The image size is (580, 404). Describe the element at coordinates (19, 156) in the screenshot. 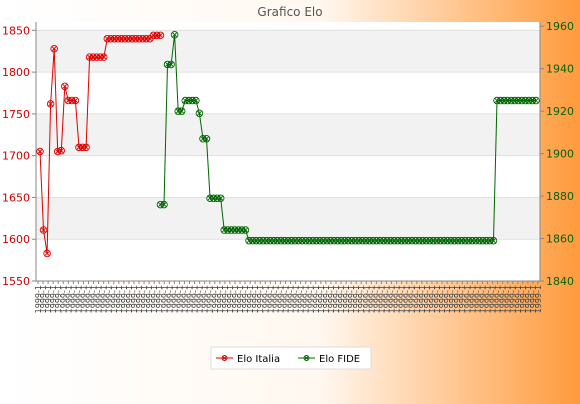

I see `left-axis-ticks: 1550 1600 1650 1700 1750 1800 1850` at that location.